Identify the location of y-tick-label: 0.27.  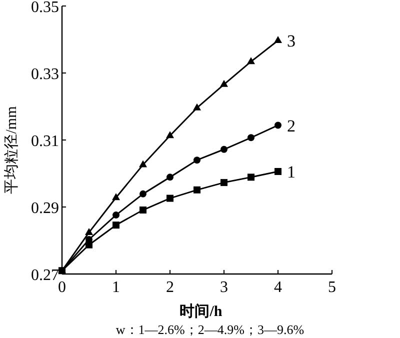
(45, 275).